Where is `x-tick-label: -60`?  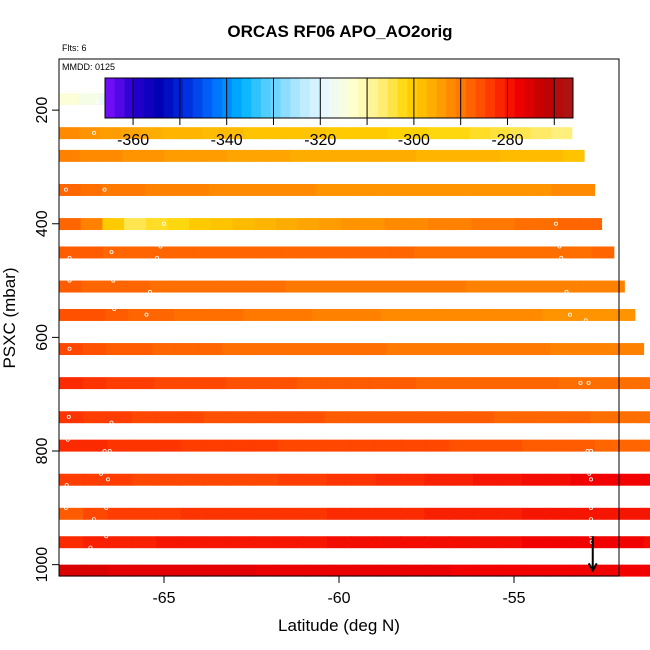
x-tick-label: -60 is located at coordinates (338, 598).